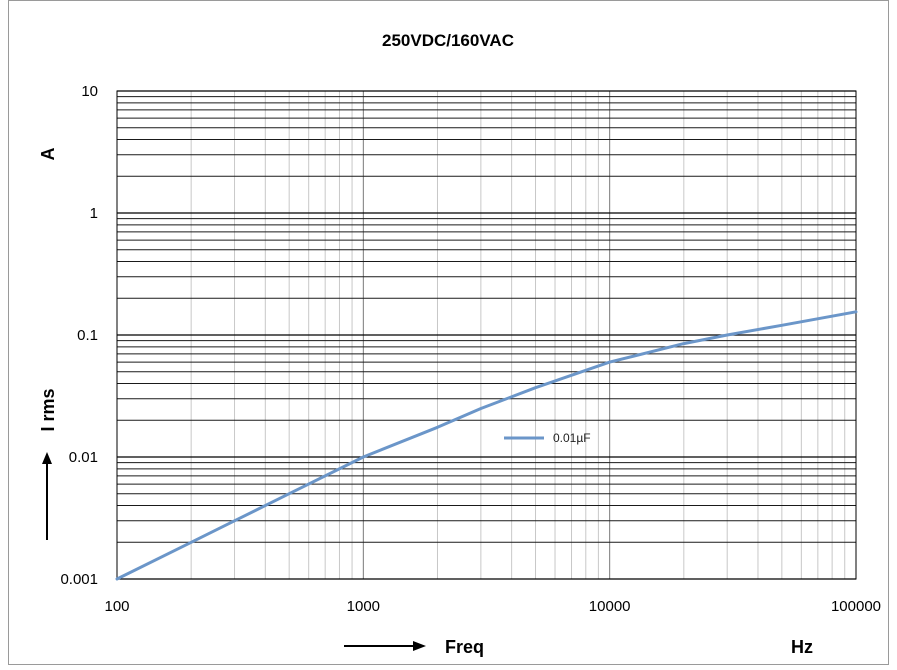 This screenshot has width=897, height=670. What do you see at coordinates (48, 154) in the screenshot?
I see `y-axis-unit: A` at bounding box center [48, 154].